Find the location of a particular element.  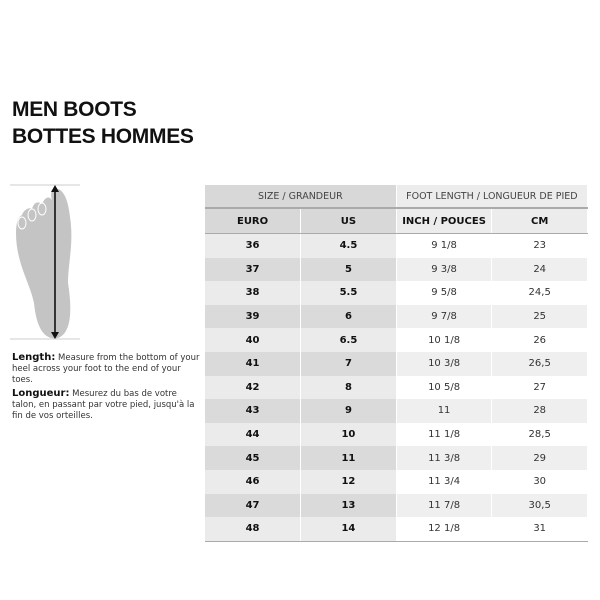

group-header-foot-length: FOOT LENGTH / LONGUEUR DE PIED is located at coordinates (492, 197).